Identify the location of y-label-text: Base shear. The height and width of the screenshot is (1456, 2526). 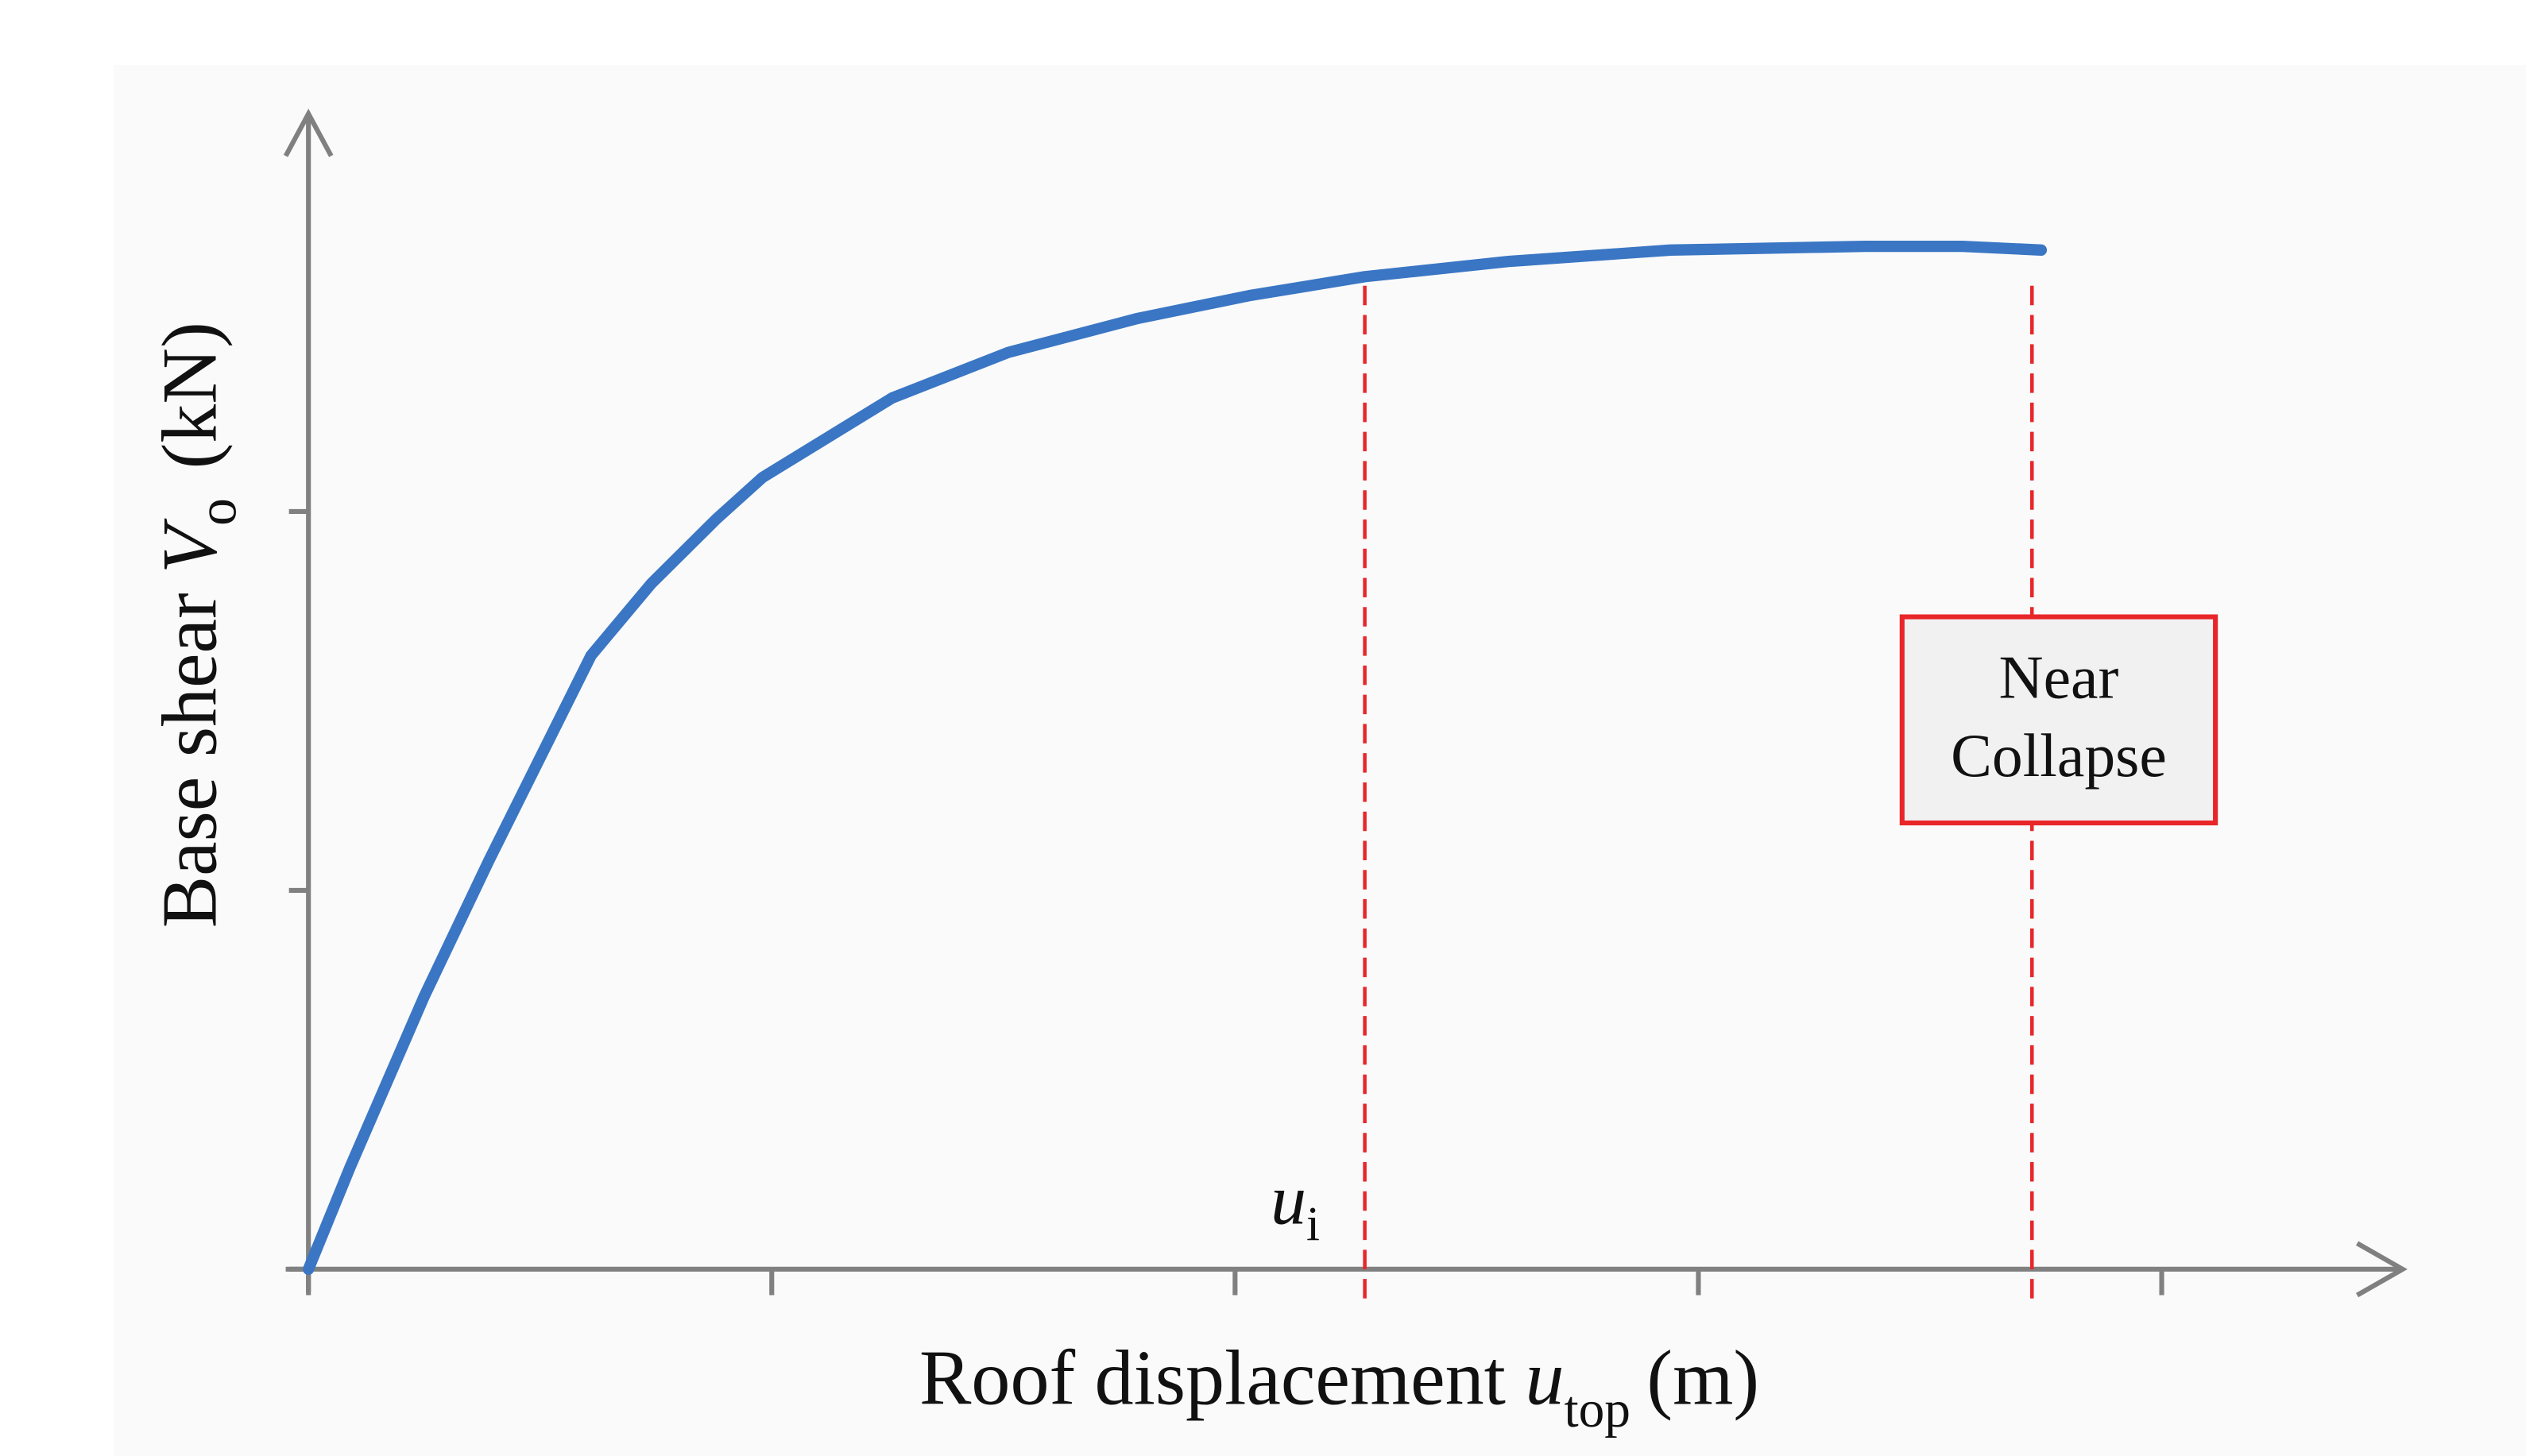
(191, 751).